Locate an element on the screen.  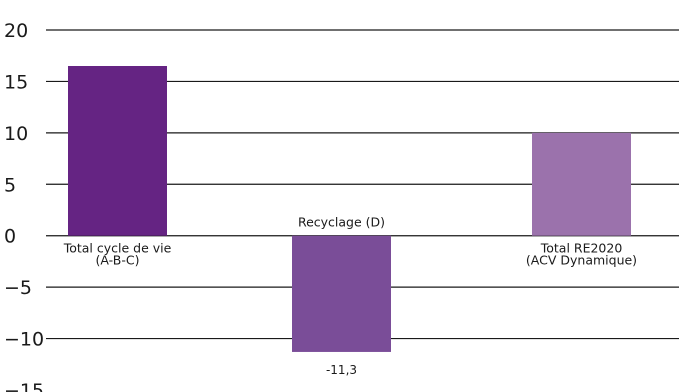
category-label: Recyclage (D) is located at coordinates (341, 222).